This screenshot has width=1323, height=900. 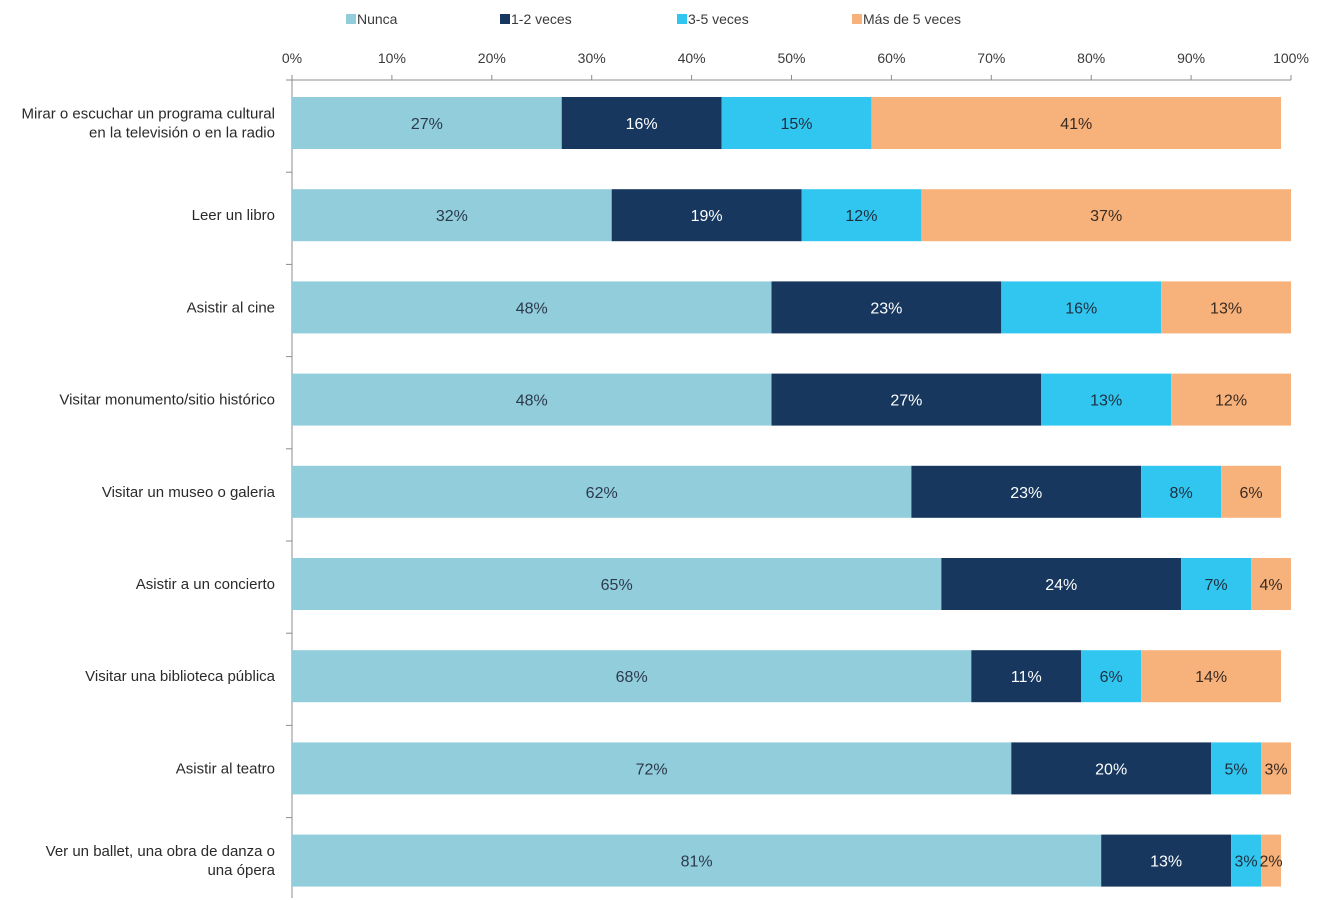 What do you see at coordinates (148, 114) in the screenshot?
I see `category-label-line: Mirar o escuchar un programa cultural` at bounding box center [148, 114].